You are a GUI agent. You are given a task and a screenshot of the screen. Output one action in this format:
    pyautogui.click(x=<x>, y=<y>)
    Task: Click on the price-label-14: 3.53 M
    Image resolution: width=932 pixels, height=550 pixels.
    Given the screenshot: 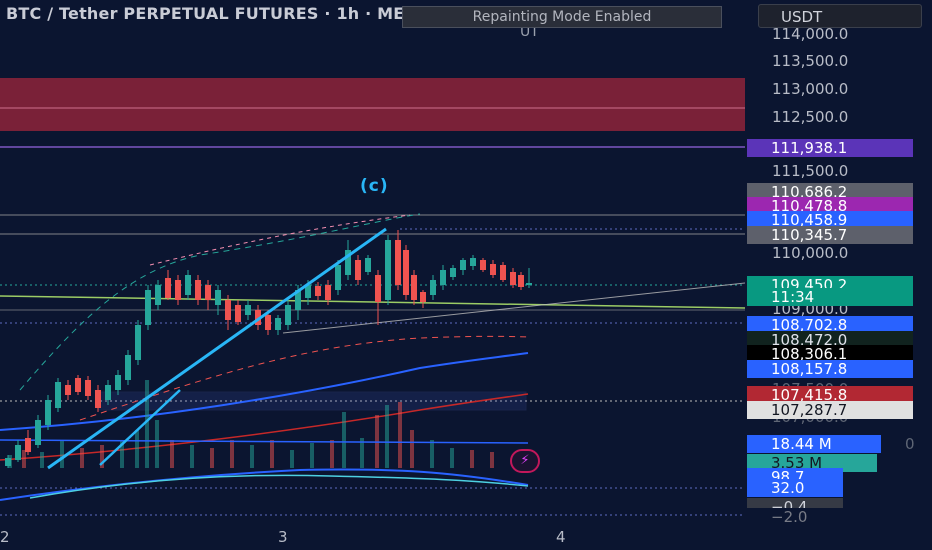 What is the action you would take?
    pyautogui.click(x=812, y=463)
    